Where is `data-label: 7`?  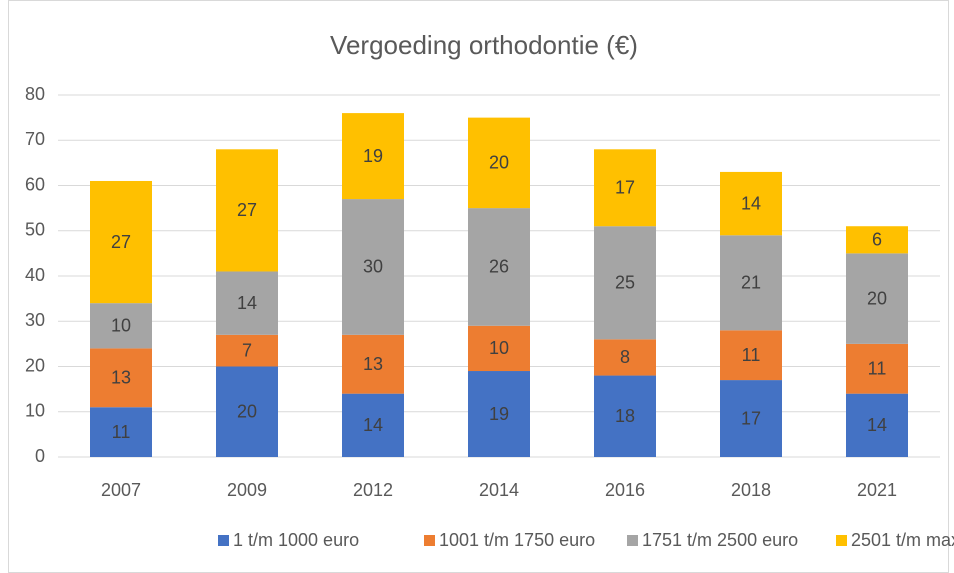 data-label: 7 is located at coordinates (247, 350).